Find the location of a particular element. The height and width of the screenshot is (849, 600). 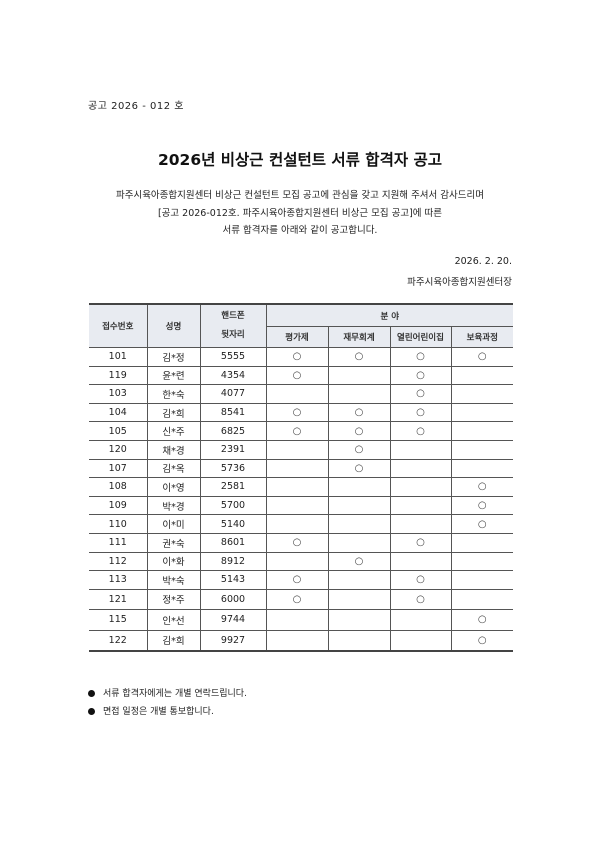

cell-phone: 4077 is located at coordinates (233, 394).